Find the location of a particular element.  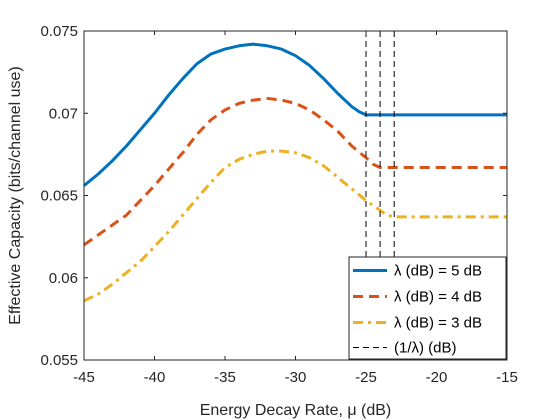

legend-label-series-3: λ (dB) = 3 dB is located at coordinates (438, 323).